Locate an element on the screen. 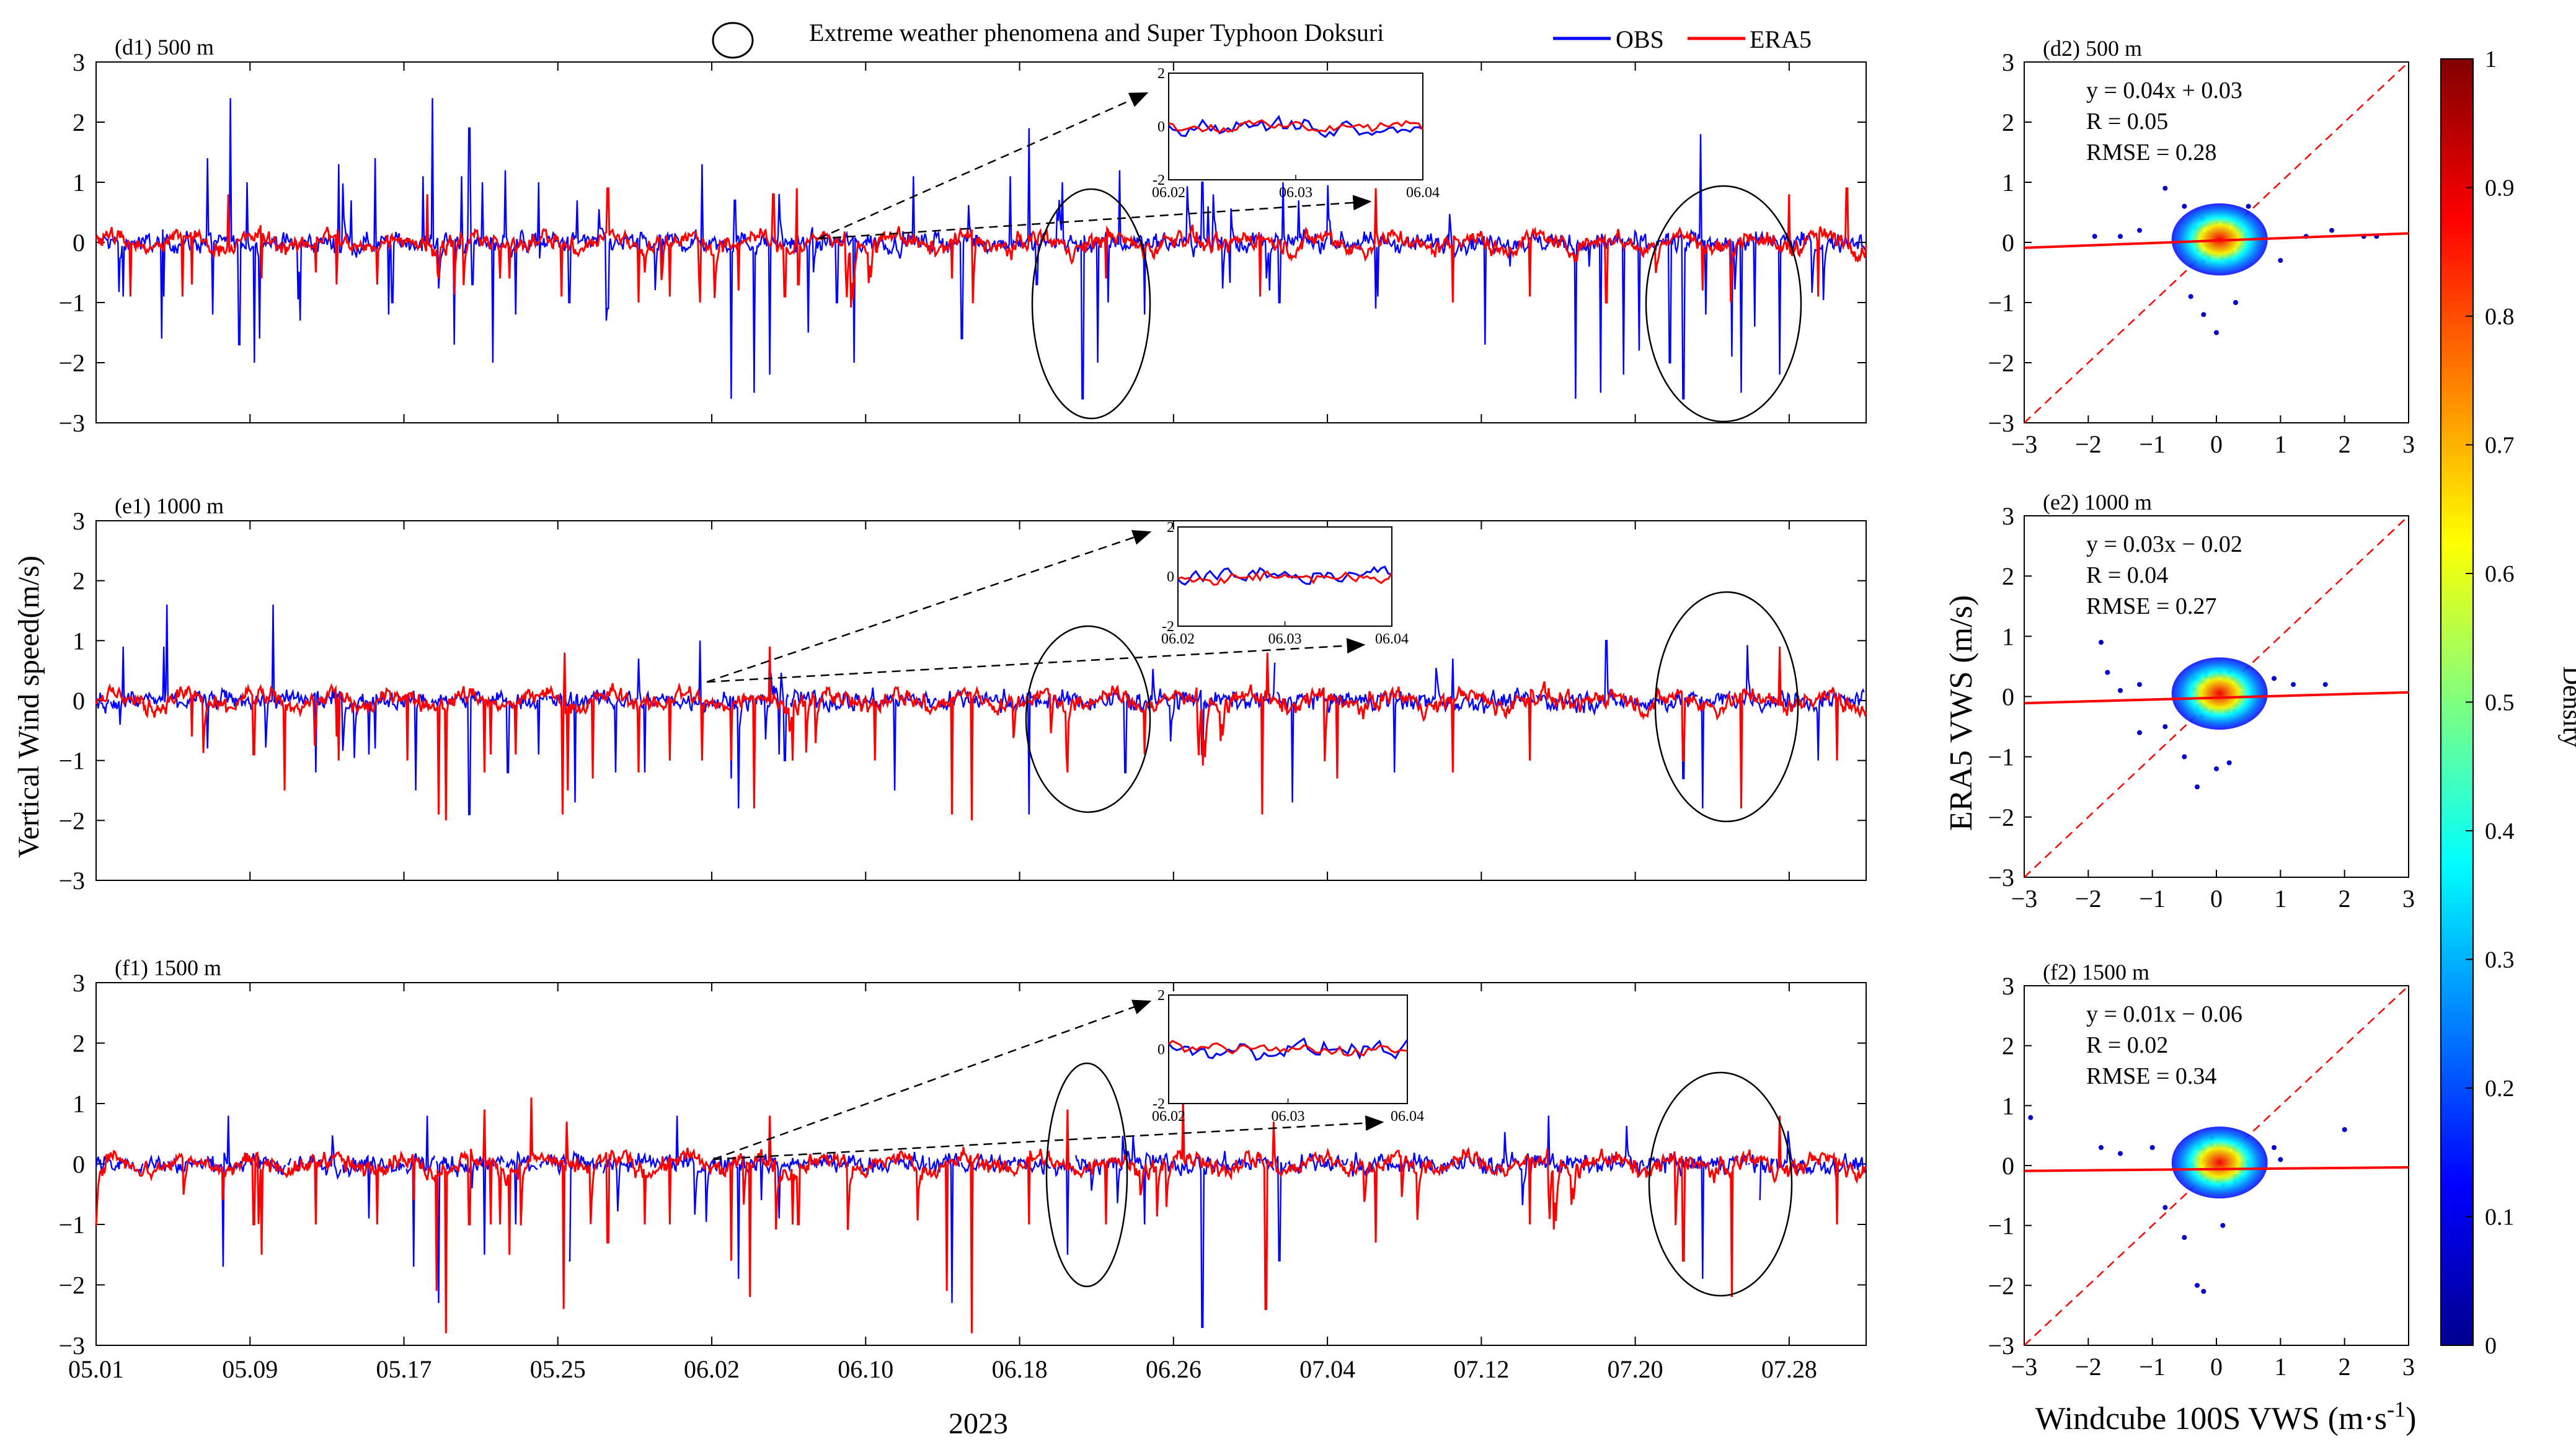  x-tick-label: 05.25 is located at coordinates (558, 1369).